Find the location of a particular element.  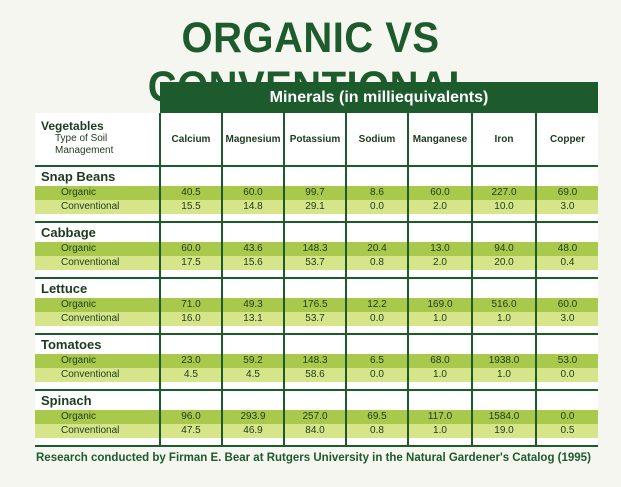

organic-value-cell: 71.0 is located at coordinates (190, 305).